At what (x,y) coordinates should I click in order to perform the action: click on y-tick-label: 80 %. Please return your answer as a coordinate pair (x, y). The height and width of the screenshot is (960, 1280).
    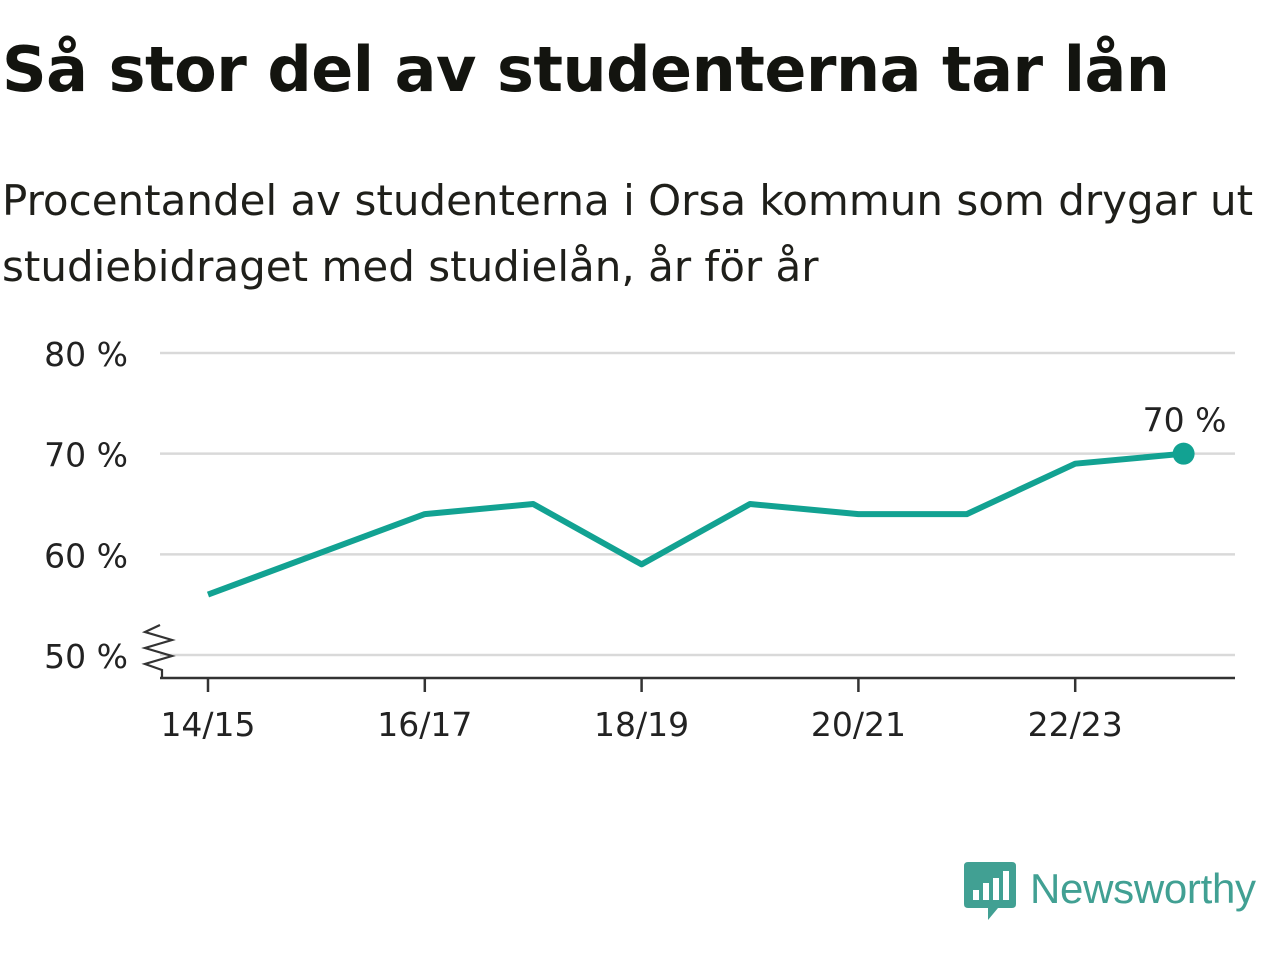
    Looking at the image, I should click on (86, 354).